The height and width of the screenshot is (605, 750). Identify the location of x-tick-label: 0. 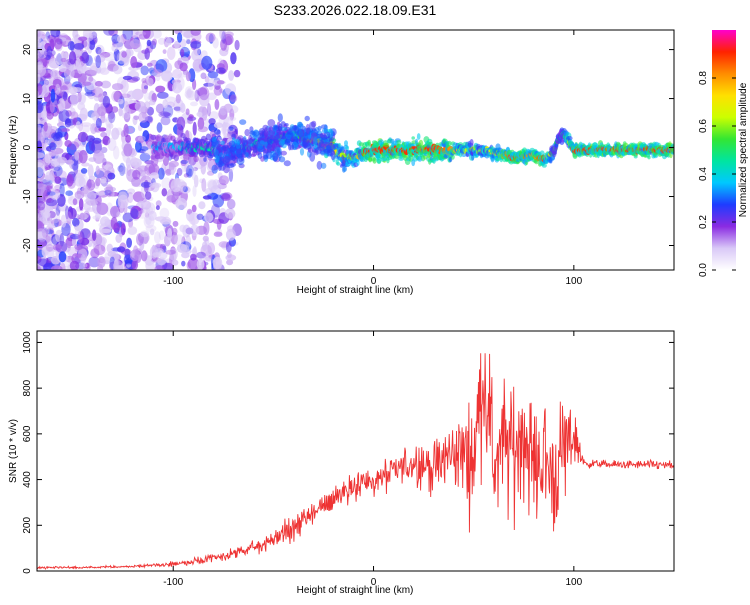
(374, 582).